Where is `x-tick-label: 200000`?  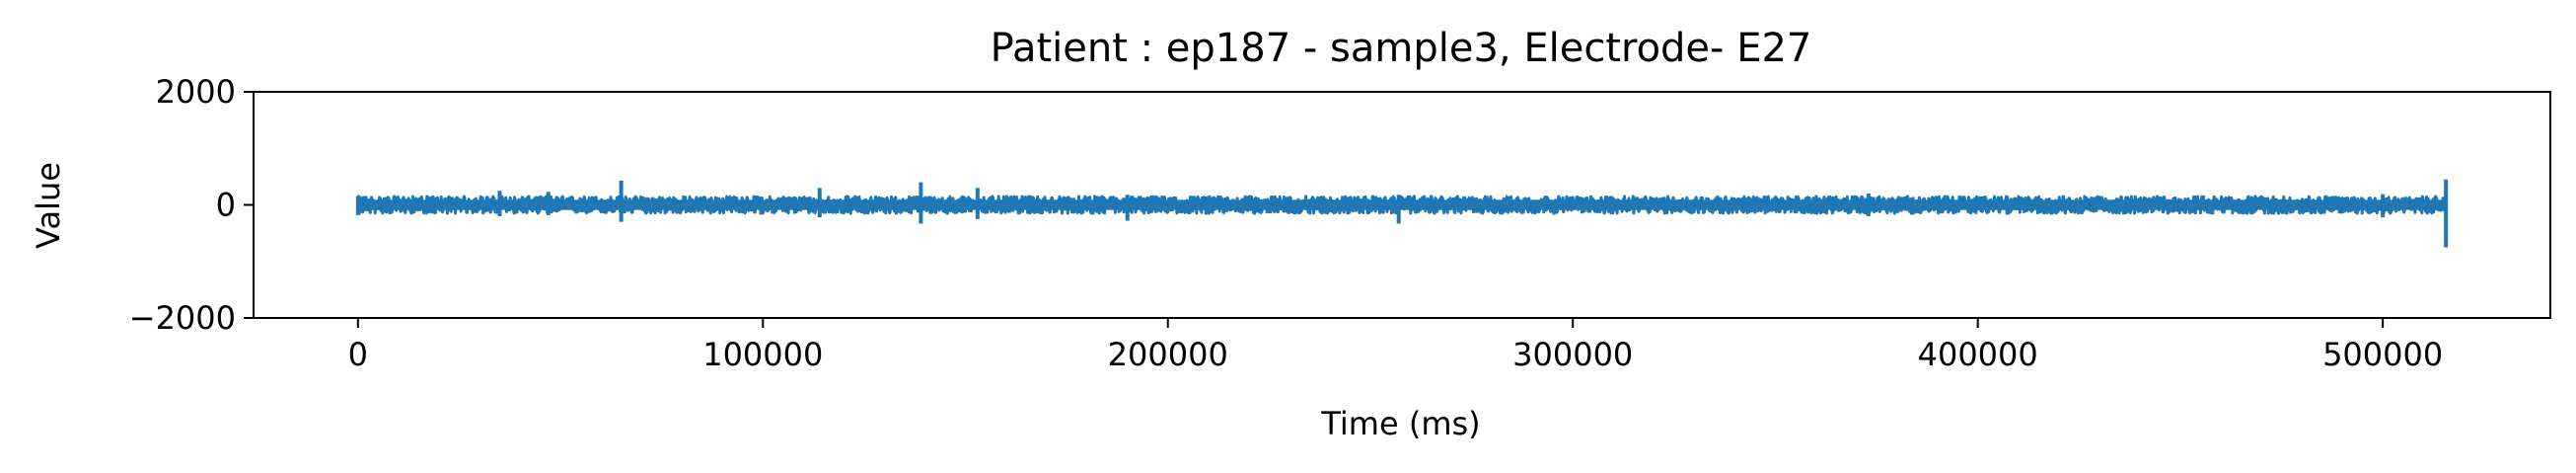 x-tick-label: 200000 is located at coordinates (1168, 354).